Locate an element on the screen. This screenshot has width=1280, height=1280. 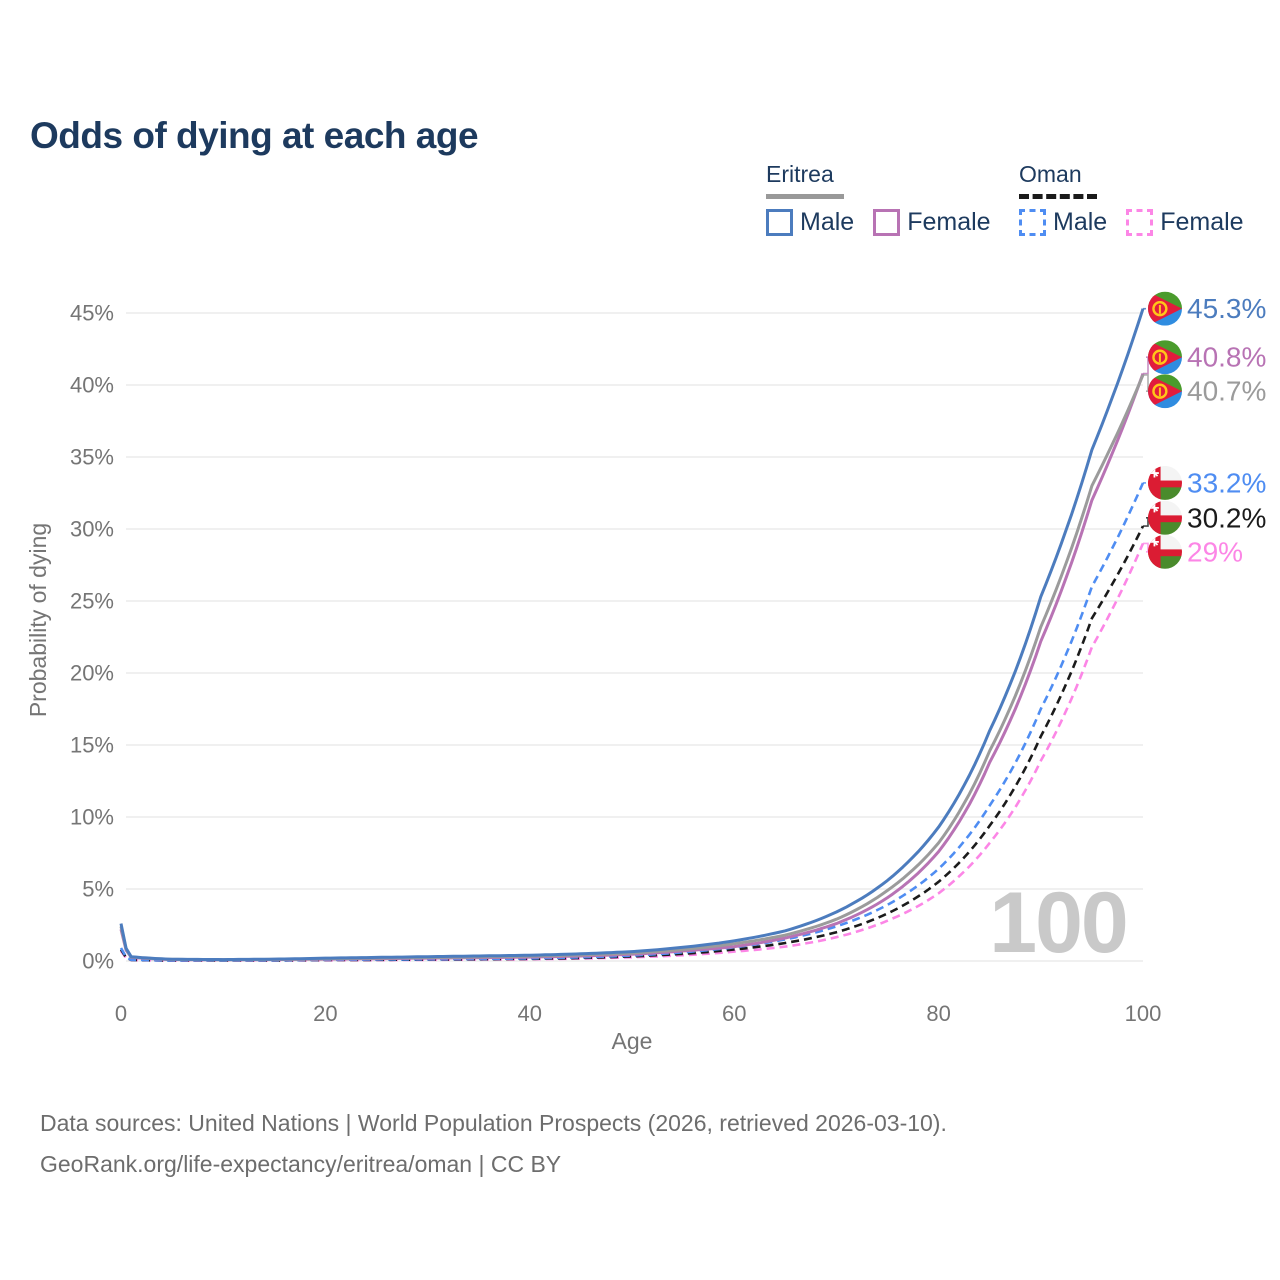
end-label-eritrea-female: 40.8% is located at coordinates (1226, 357).